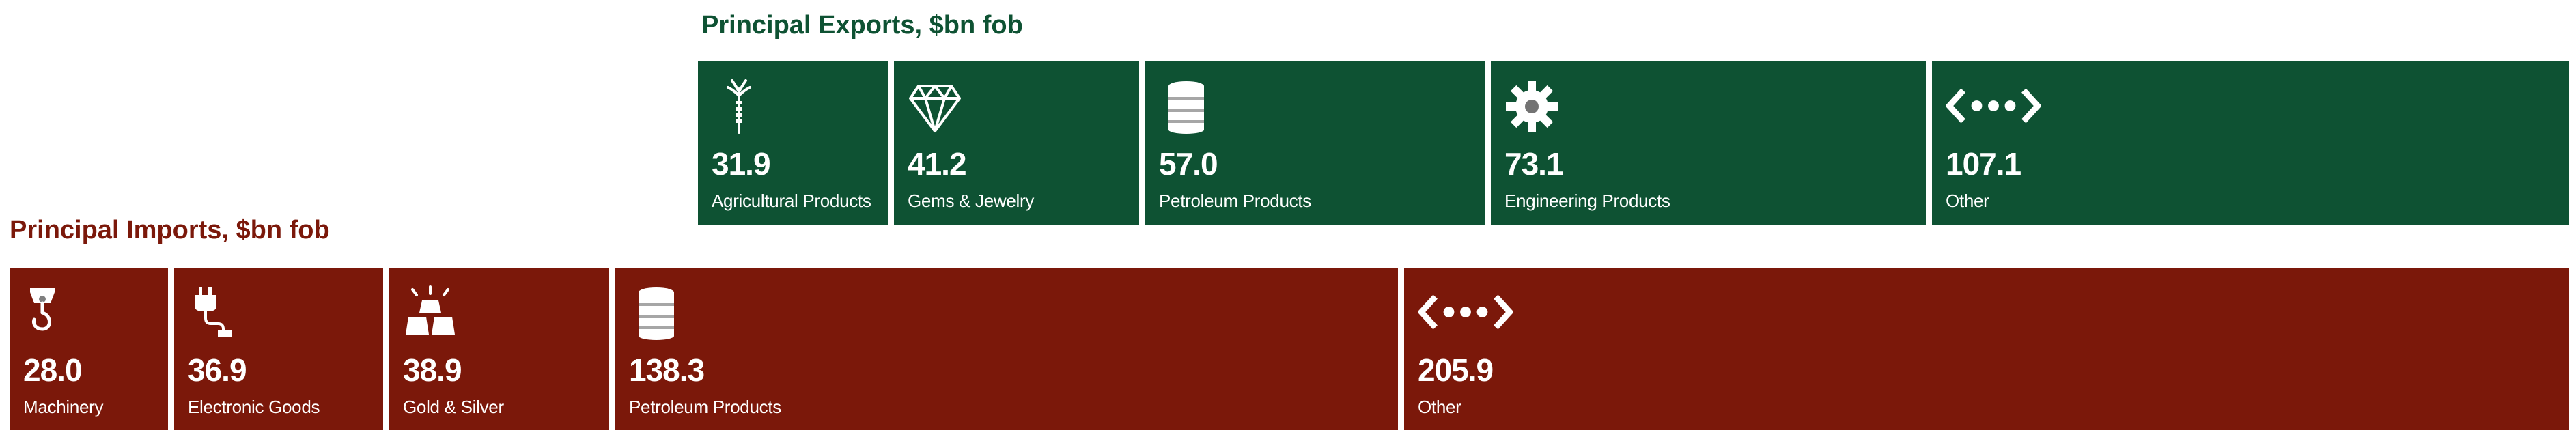 The image size is (2576, 439). What do you see at coordinates (254, 407) in the screenshot?
I see `tile-label: Electronic Goods` at bounding box center [254, 407].